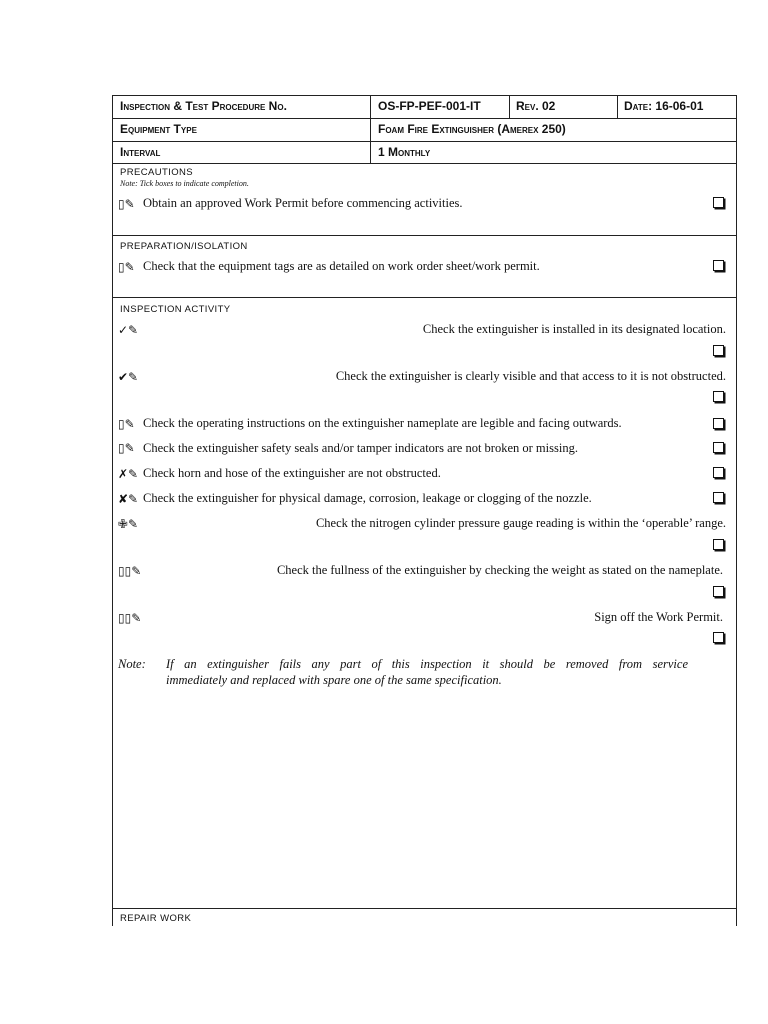  I want to click on precautions-title: Precautions, so click(157, 172).